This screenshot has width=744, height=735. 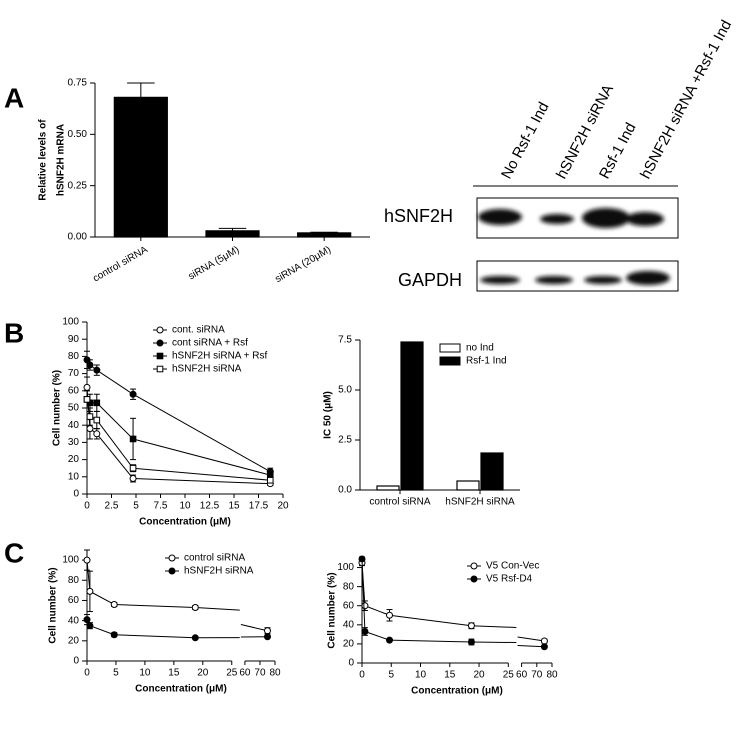 What do you see at coordinates (74, 373) in the screenshot?
I see `y-tick-label: 70` at bounding box center [74, 373].